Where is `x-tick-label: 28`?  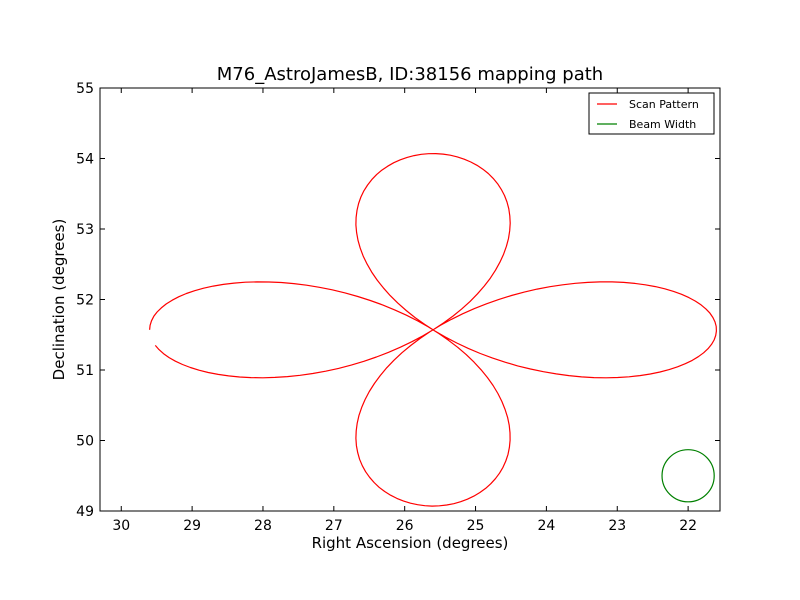 x-tick-label: 28 is located at coordinates (263, 526).